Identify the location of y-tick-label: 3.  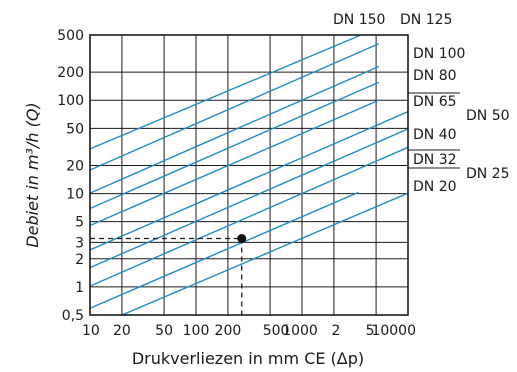
(79, 243).